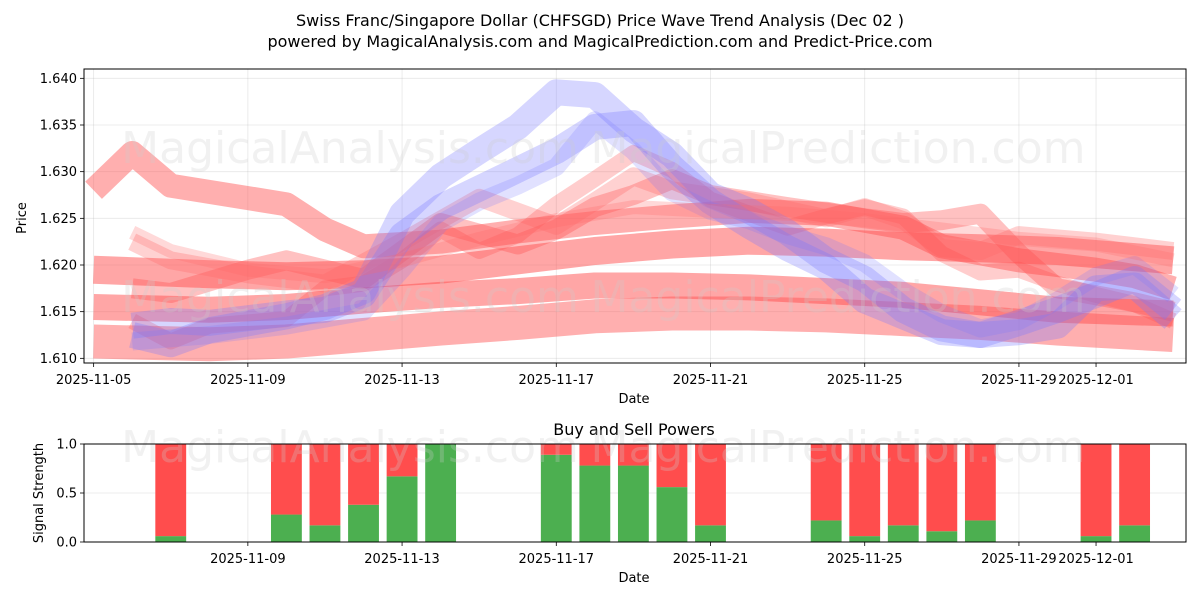 The width and height of the screenshot is (1200, 600). I want to click on buy-sell-title: Buy and Sell Powers, so click(634, 429).